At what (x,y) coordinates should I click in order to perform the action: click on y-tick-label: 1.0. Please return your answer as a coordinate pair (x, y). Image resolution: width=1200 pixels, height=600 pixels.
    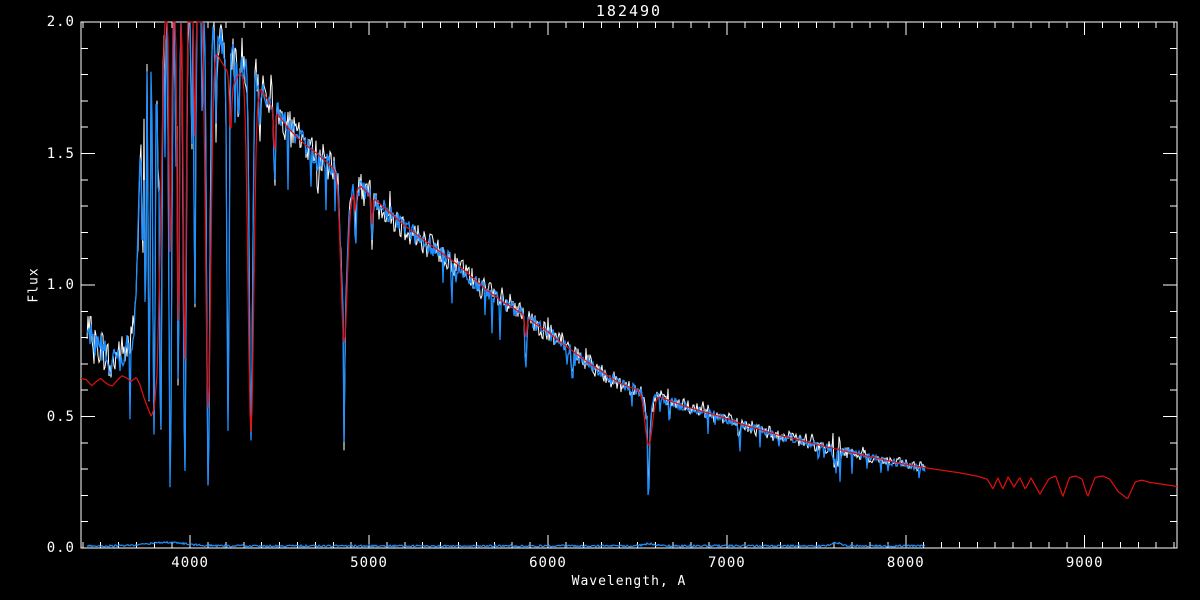
    Looking at the image, I should click on (60, 285).